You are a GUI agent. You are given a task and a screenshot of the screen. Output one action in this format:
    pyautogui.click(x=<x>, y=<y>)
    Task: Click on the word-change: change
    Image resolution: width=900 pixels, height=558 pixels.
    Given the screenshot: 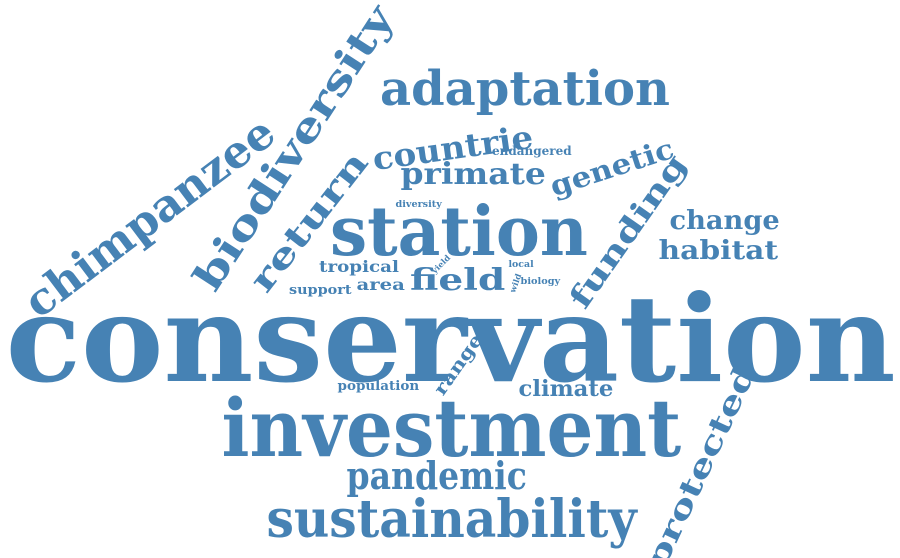 What is the action you would take?
    pyautogui.click(x=724, y=221)
    